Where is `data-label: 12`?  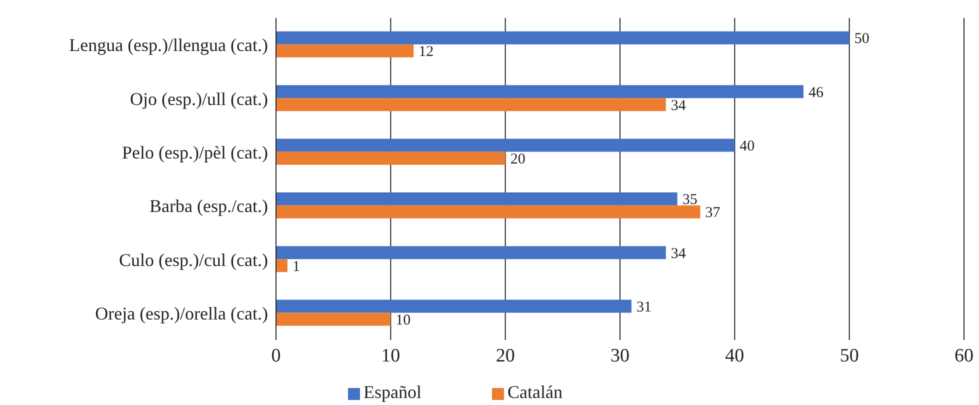 data-label: 12 is located at coordinates (426, 52).